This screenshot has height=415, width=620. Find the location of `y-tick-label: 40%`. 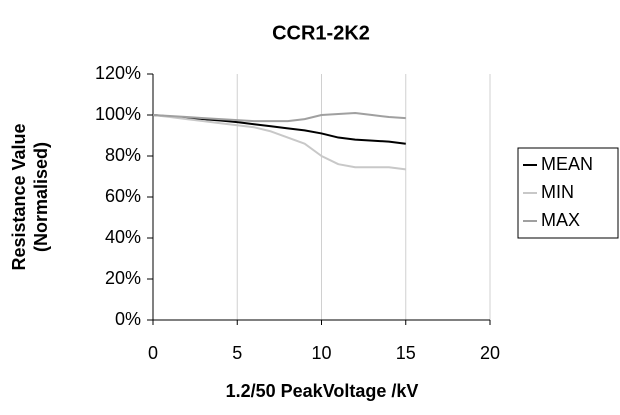

y-tick-label: 40% is located at coordinates (123, 237).